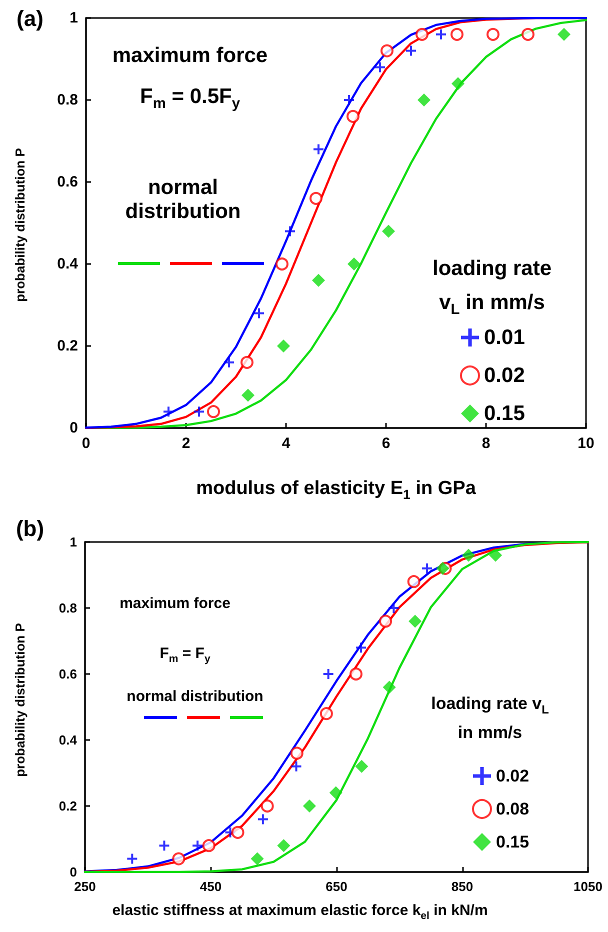 Image resolution: width=608 pixels, height=932 pixels. Describe the element at coordinates (211, 886) in the screenshot. I see `x-tick-label: 450` at that location.